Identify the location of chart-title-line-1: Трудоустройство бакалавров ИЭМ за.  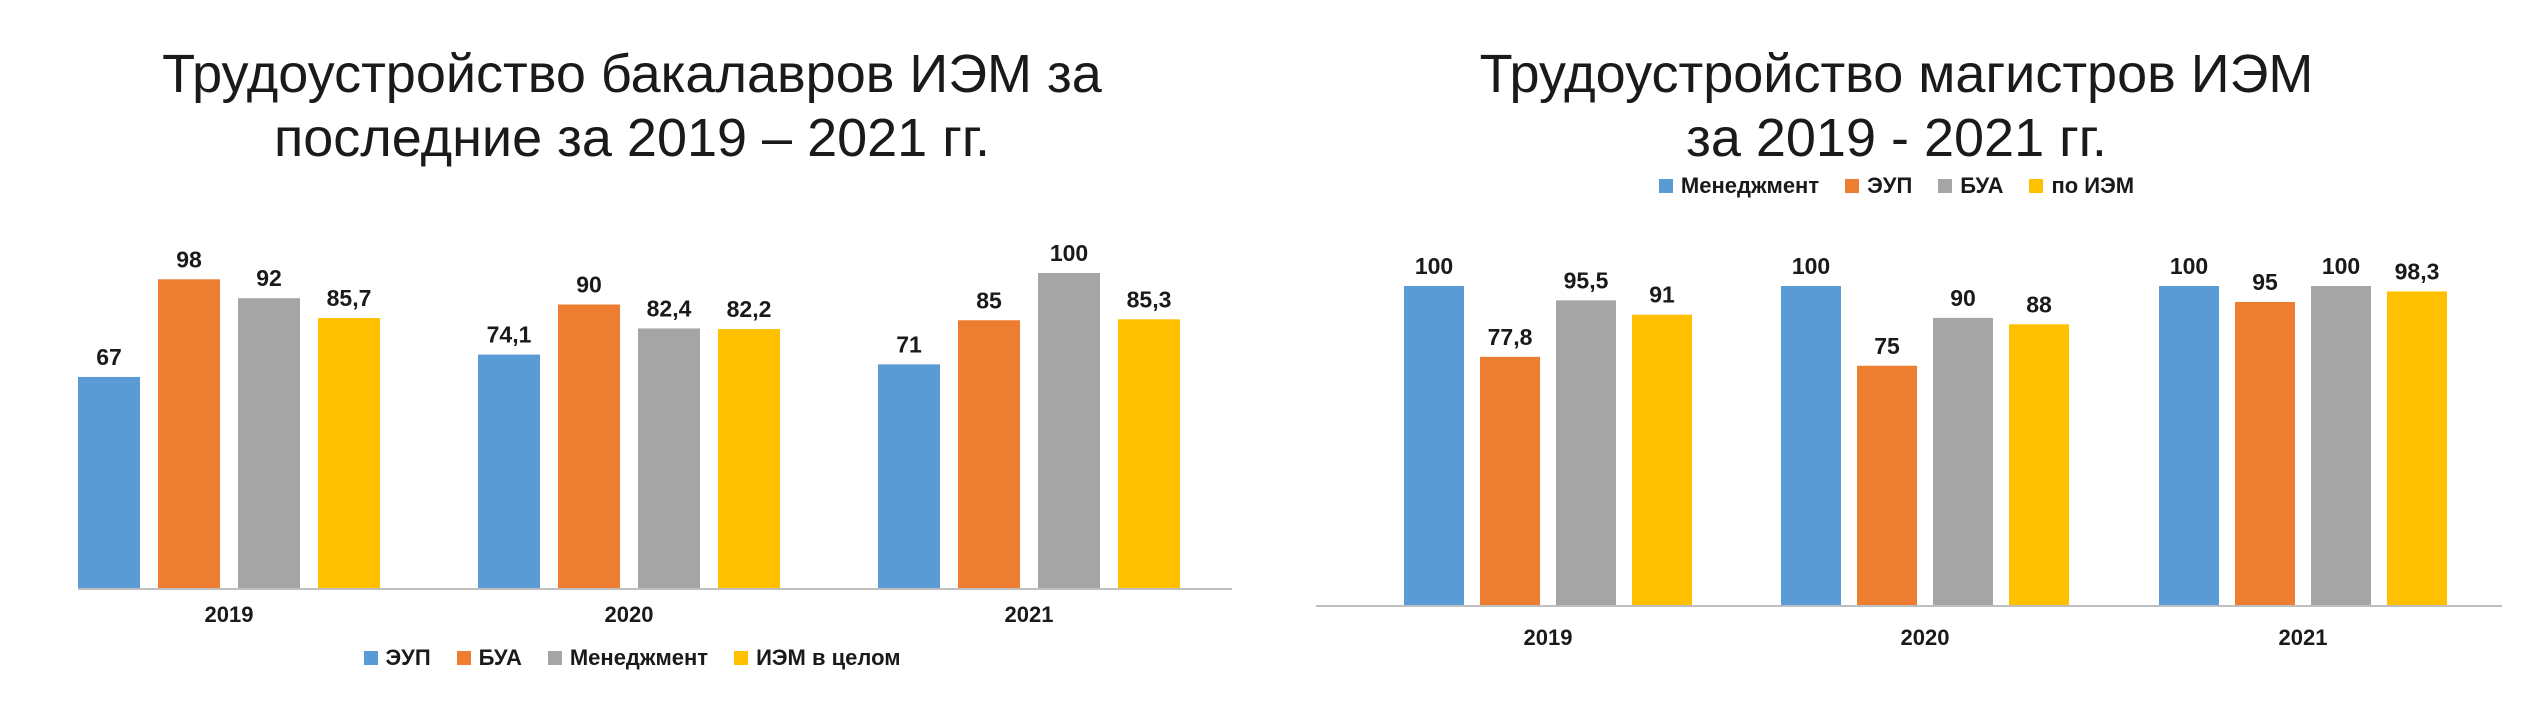
(632, 74).